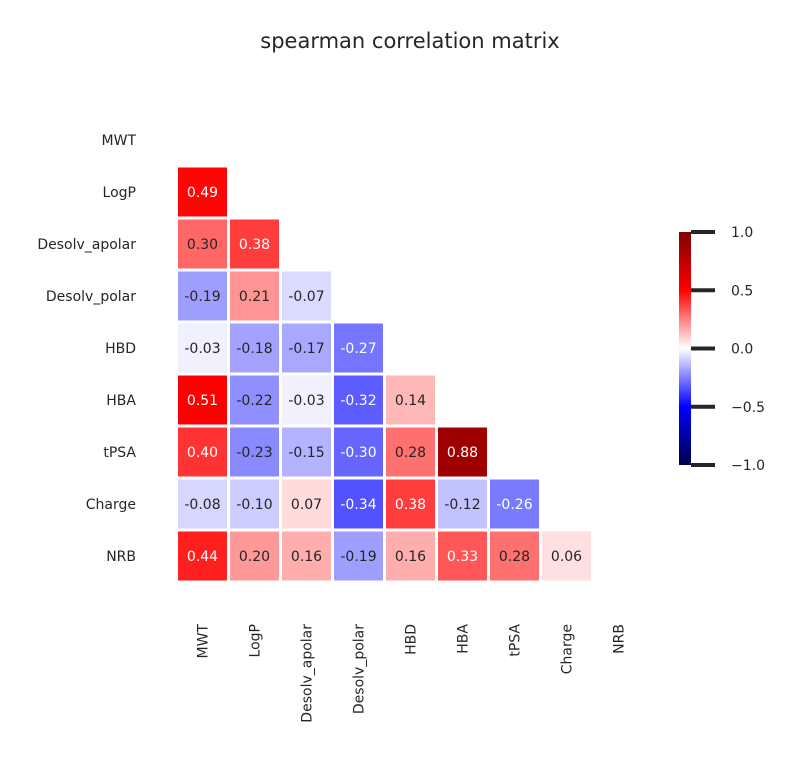 The image size is (793, 758). Describe the element at coordinates (121, 401) in the screenshot. I see `y-tick-label: HBA` at that location.